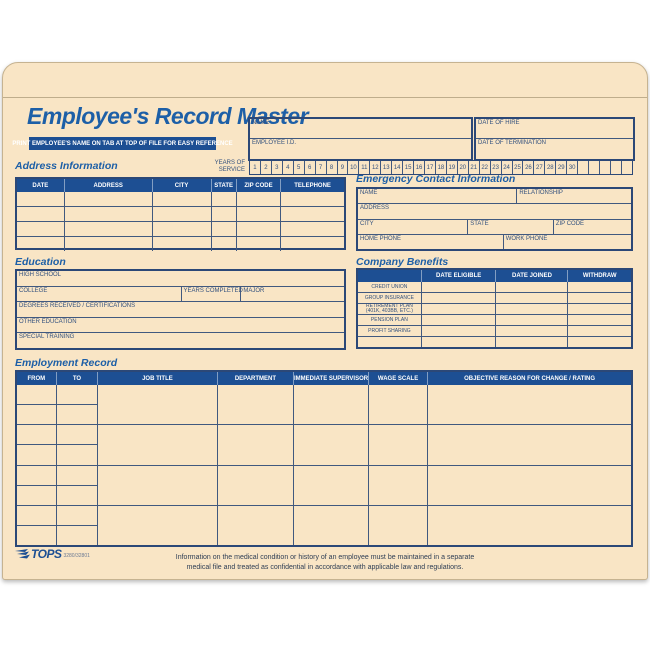 Image resolution: width=650 pixels, height=650 pixels. What do you see at coordinates (562, 167) in the screenshot?
I see `years-of-service-cell: 29` at bounding box center [562, 167].